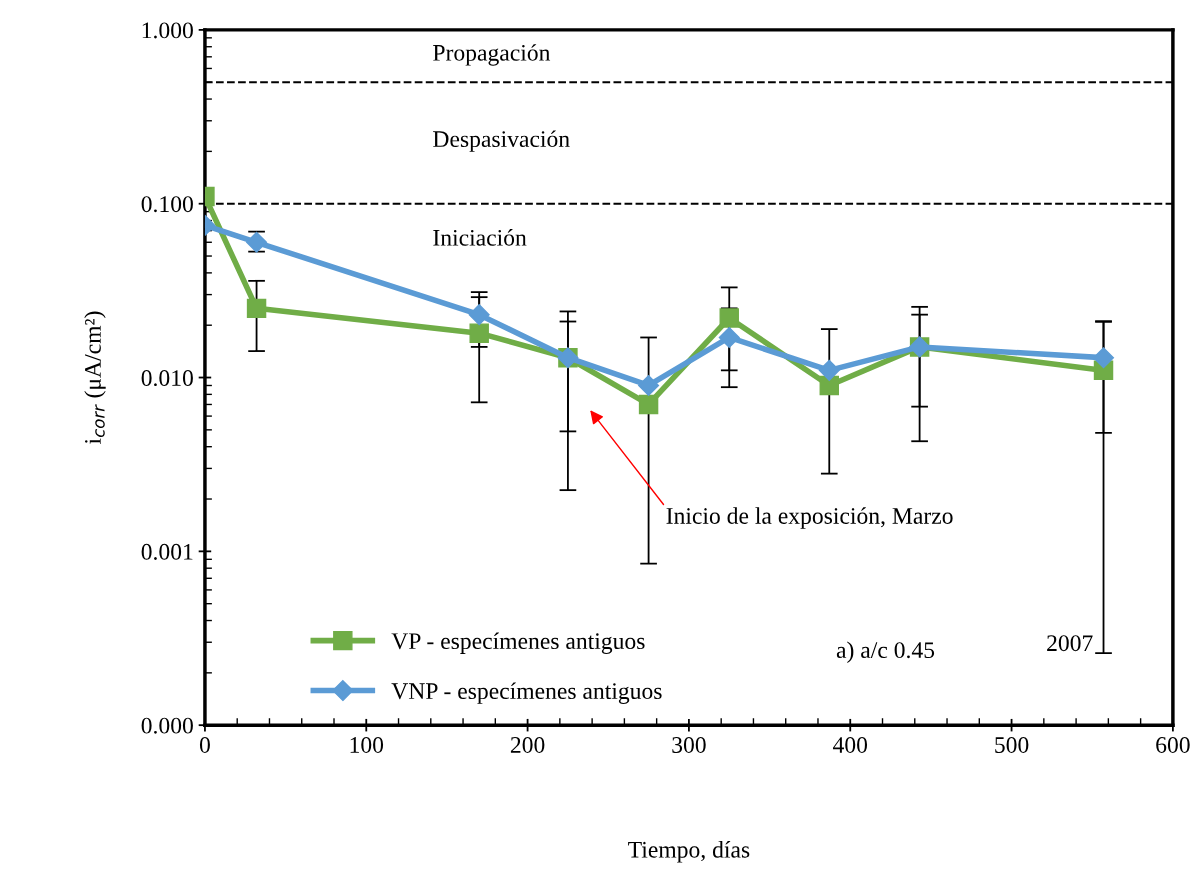 The width and height of the screenshot is (1195, 879). What do you see at coordinates (167, 30) in the screenshot?
I see `y-tick-label: 1.000` at bounding box center [167, 30].